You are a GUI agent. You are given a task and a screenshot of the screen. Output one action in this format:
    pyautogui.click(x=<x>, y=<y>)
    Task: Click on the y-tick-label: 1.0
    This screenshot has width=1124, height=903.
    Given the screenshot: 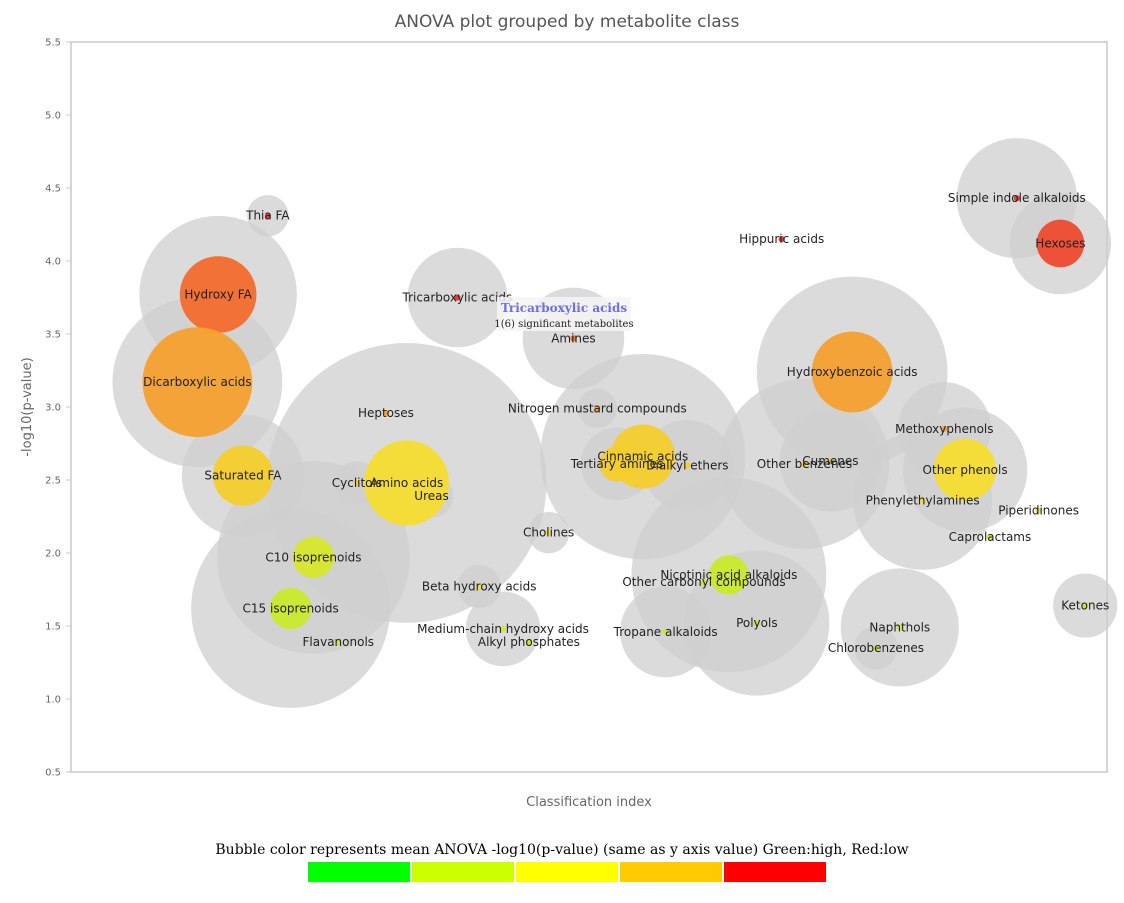 What is the action you would take?
    pyautogui.click(x=53, y=700)
    